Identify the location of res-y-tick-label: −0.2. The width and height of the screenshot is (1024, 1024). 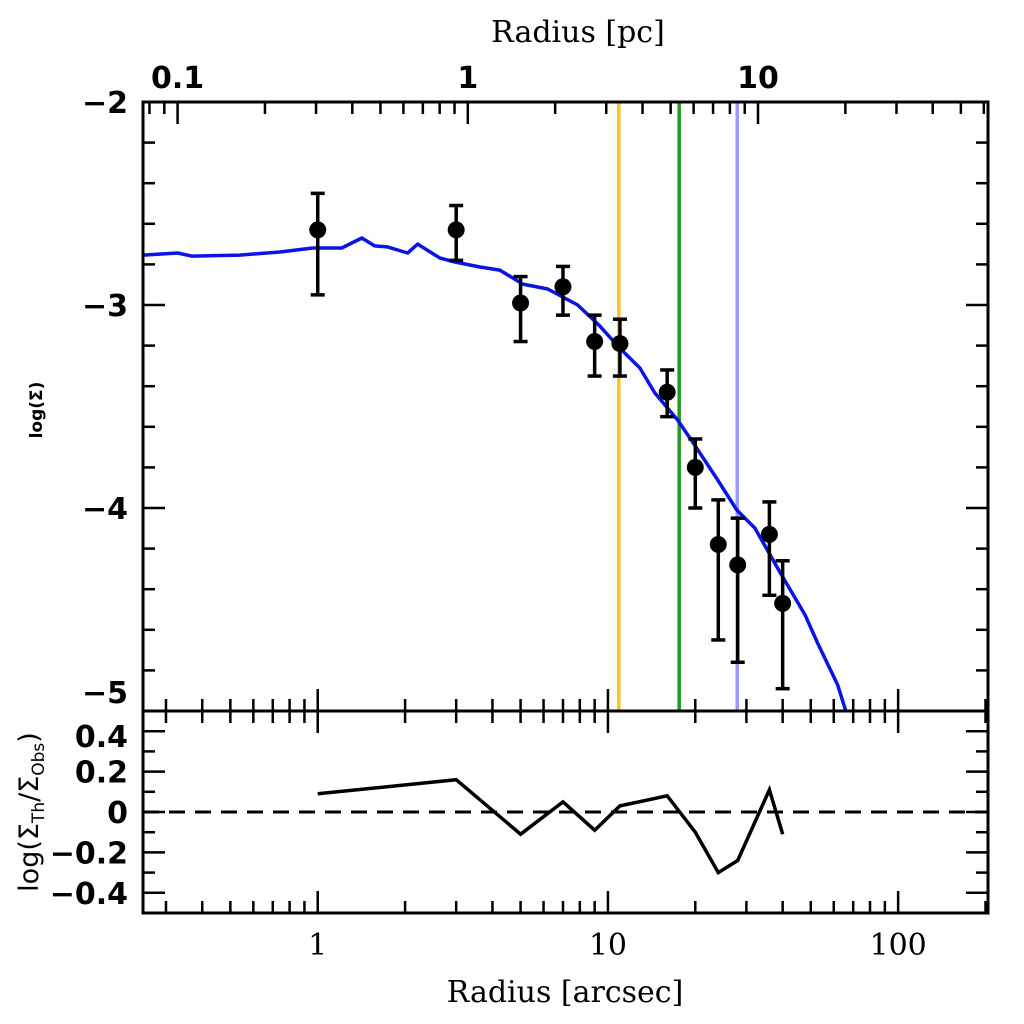
(89, 853).